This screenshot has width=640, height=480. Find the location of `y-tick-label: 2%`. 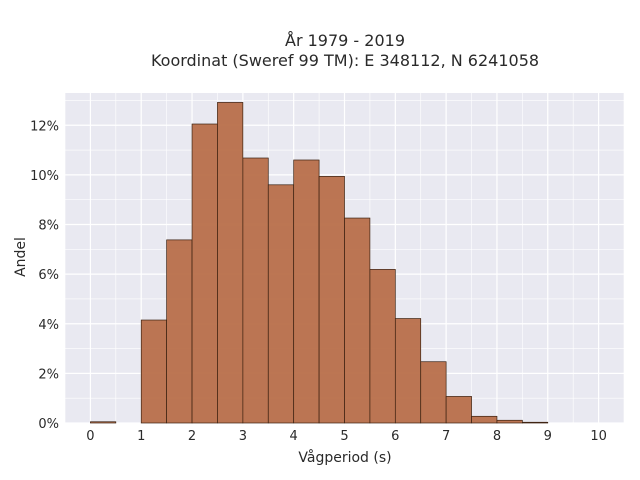

y-tick-label: 2% is located at coordinates (48, 374).